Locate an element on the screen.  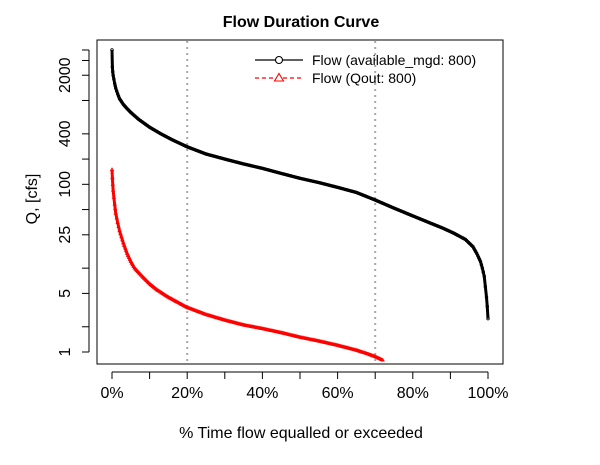
y-tick-label: 100 is located at coordinates (65, 184).